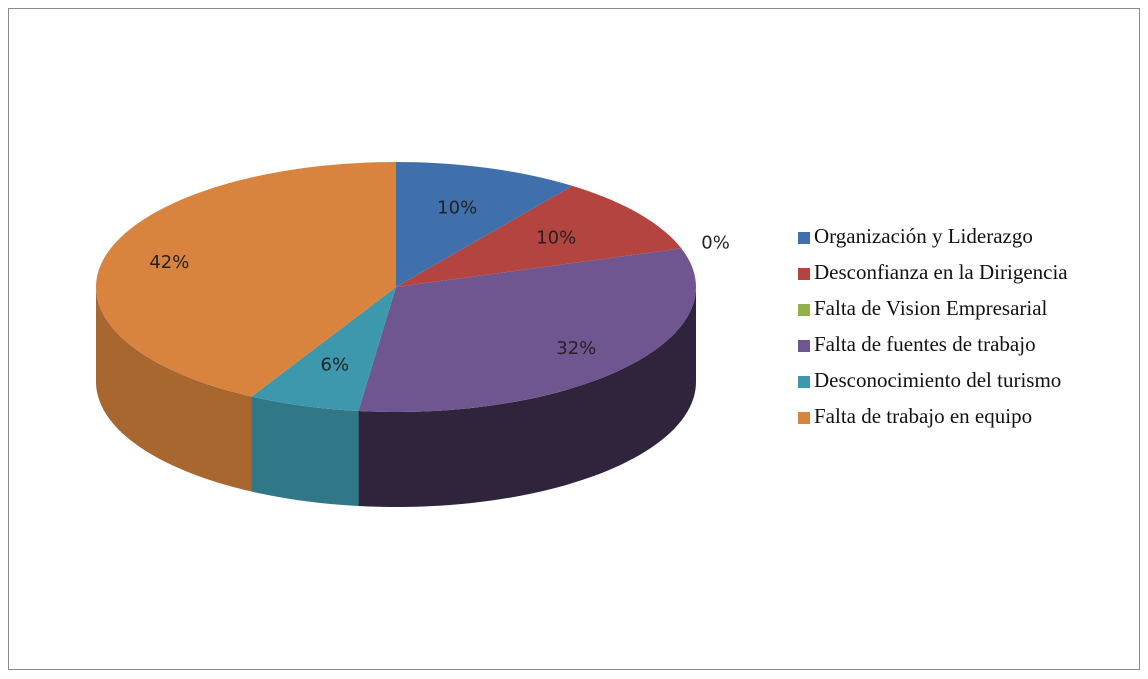  Describe the element at coordinates (923, 416) in the screenshot. I see `legend-label: Falta de trabajo en equipo` at that location.